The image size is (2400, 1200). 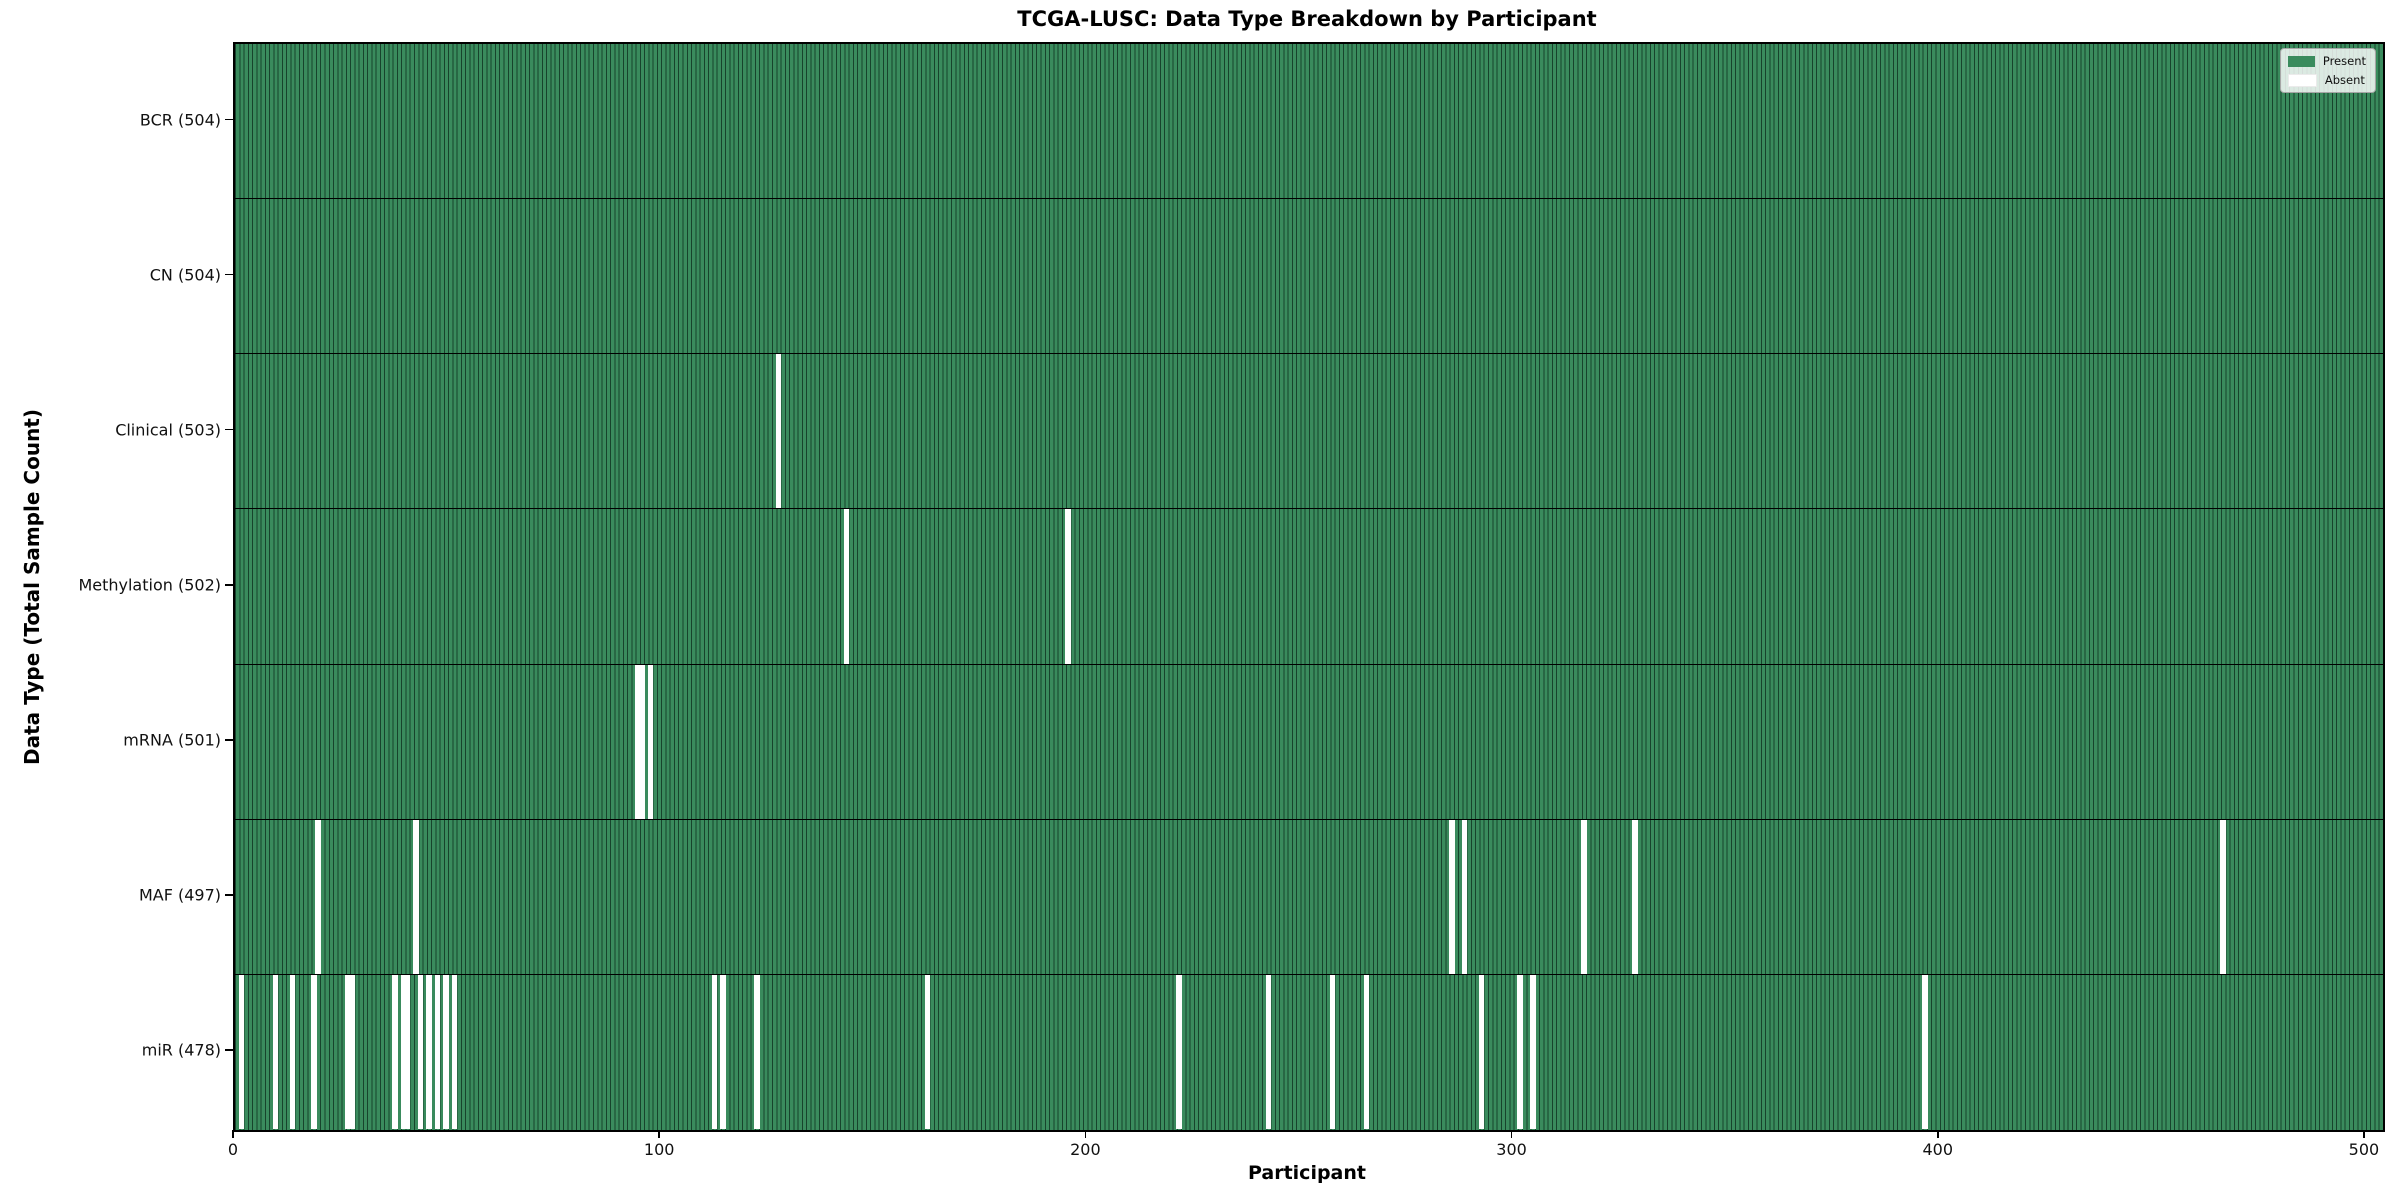 I want to click on absent-swatch-icon, so click(x=2302, y=80).